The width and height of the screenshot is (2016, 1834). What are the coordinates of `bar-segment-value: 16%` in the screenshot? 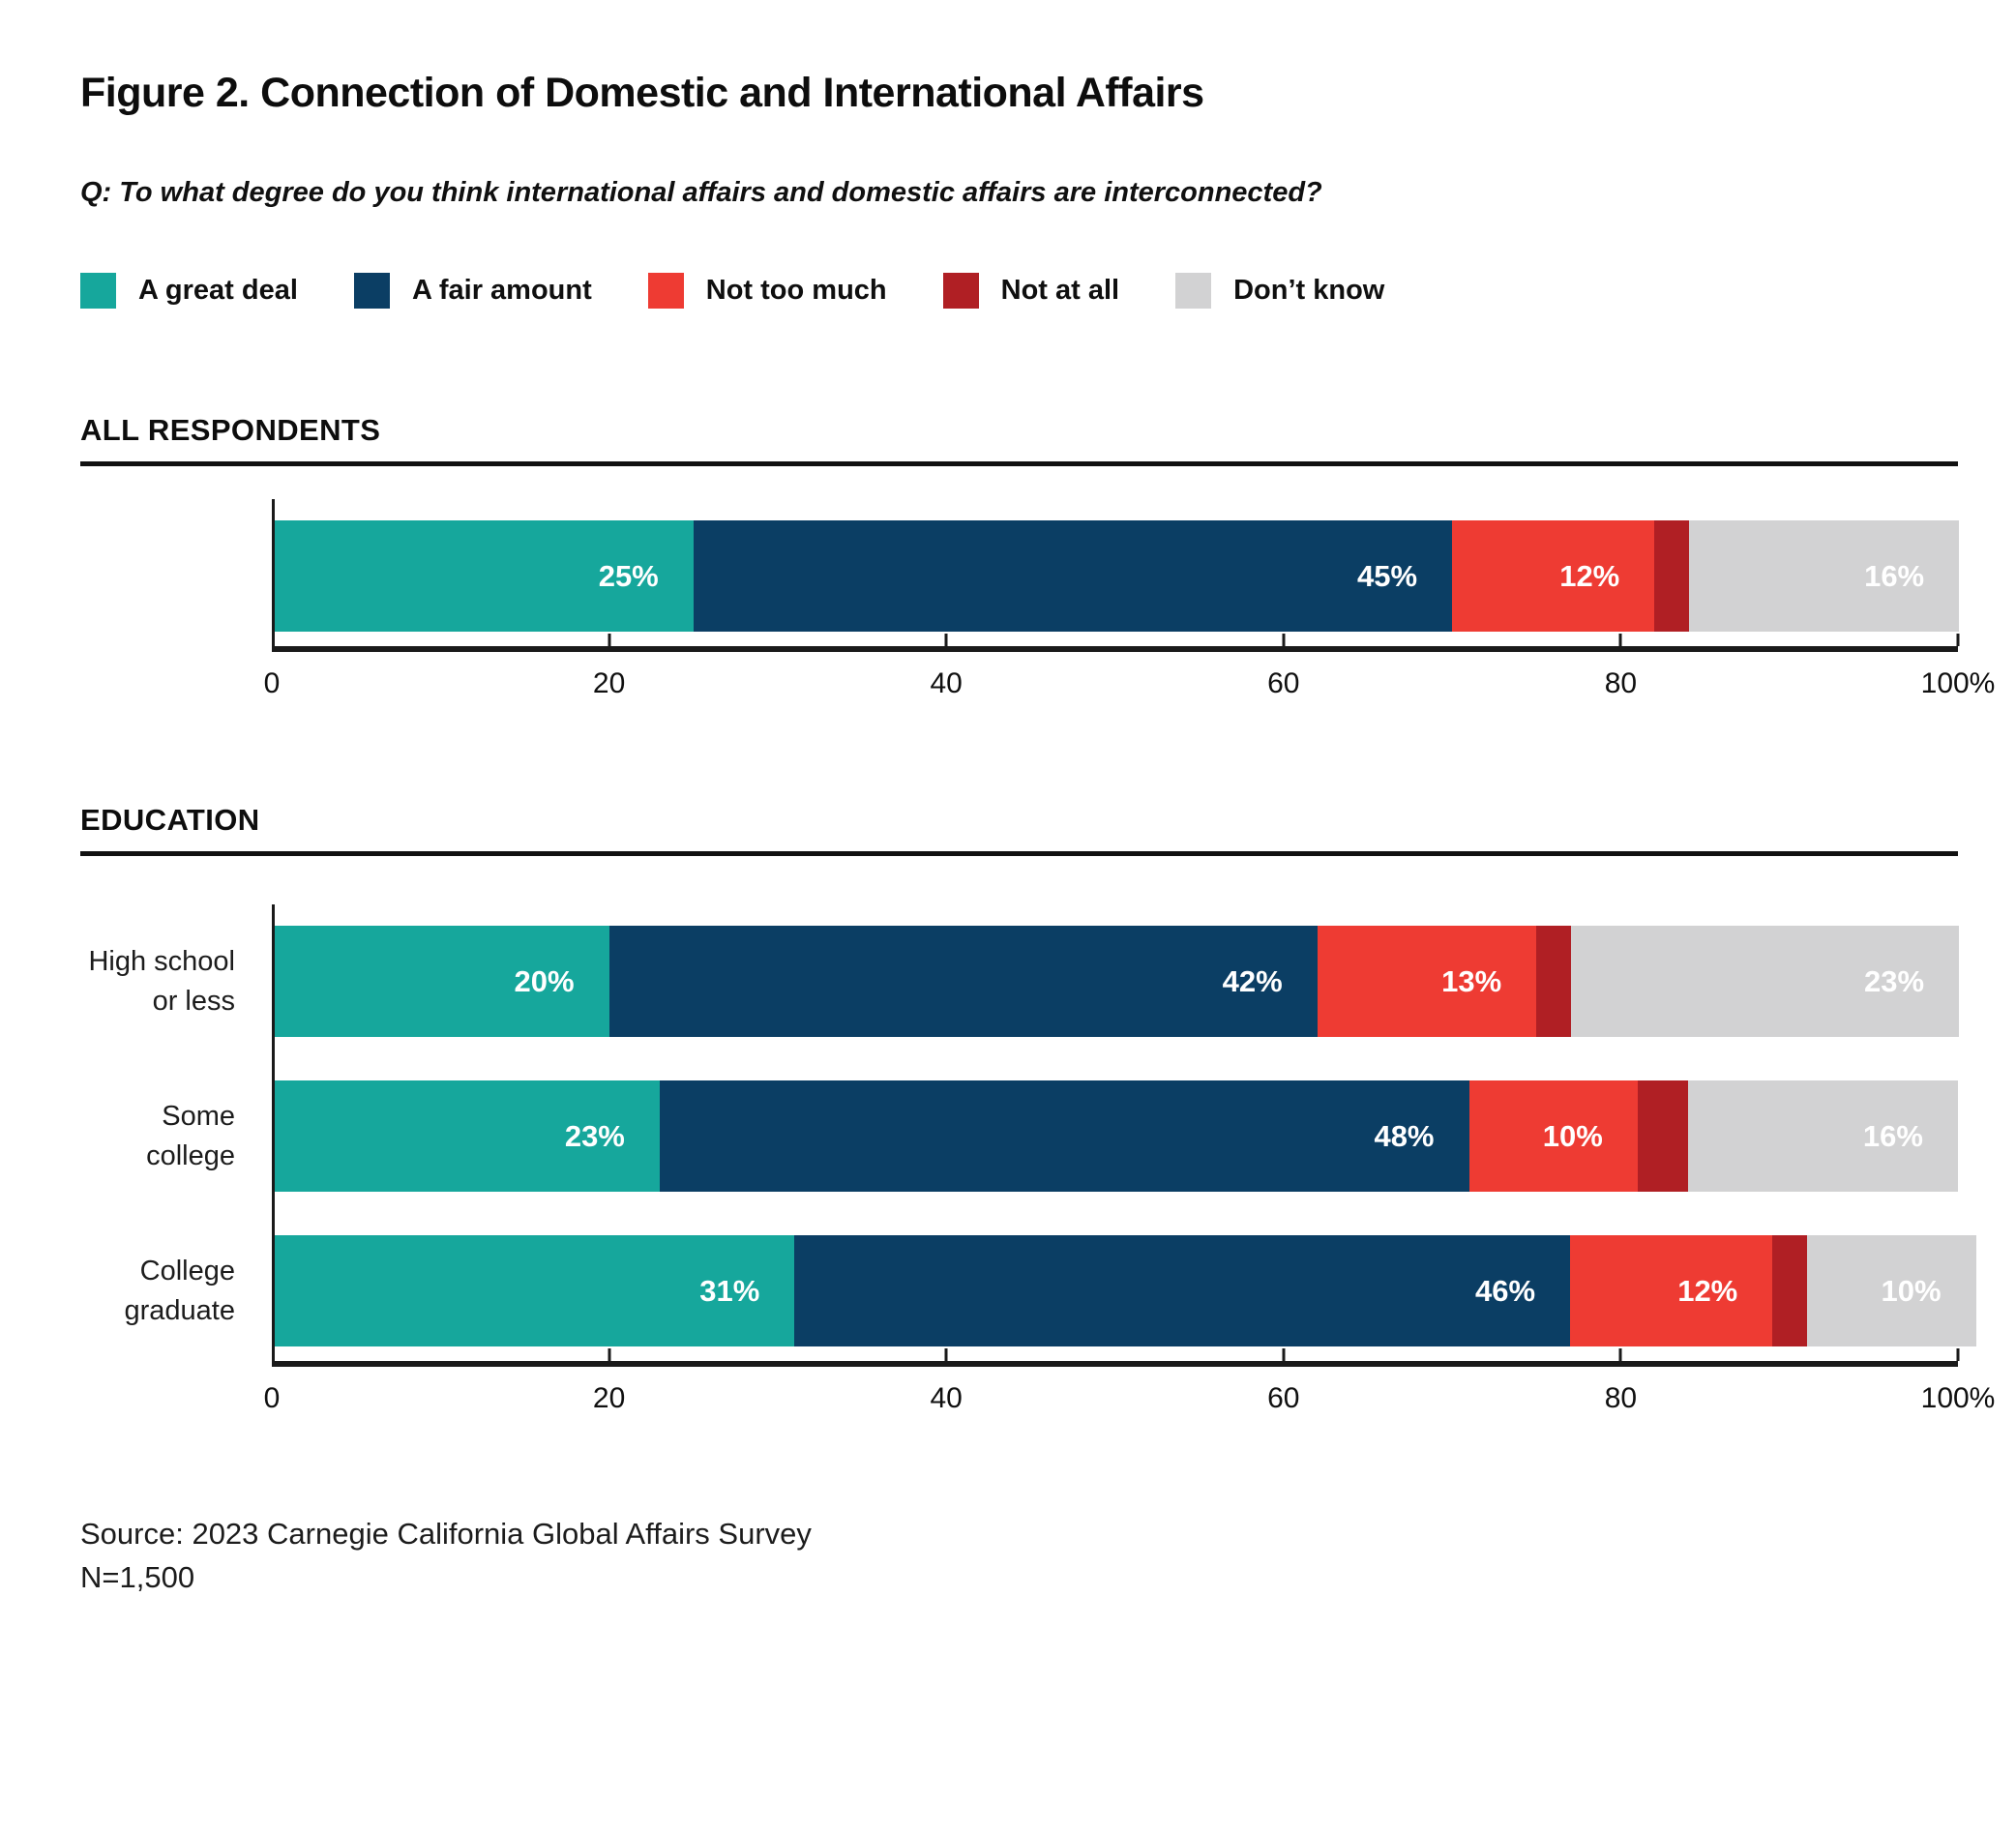 It's located at (1895, 575).